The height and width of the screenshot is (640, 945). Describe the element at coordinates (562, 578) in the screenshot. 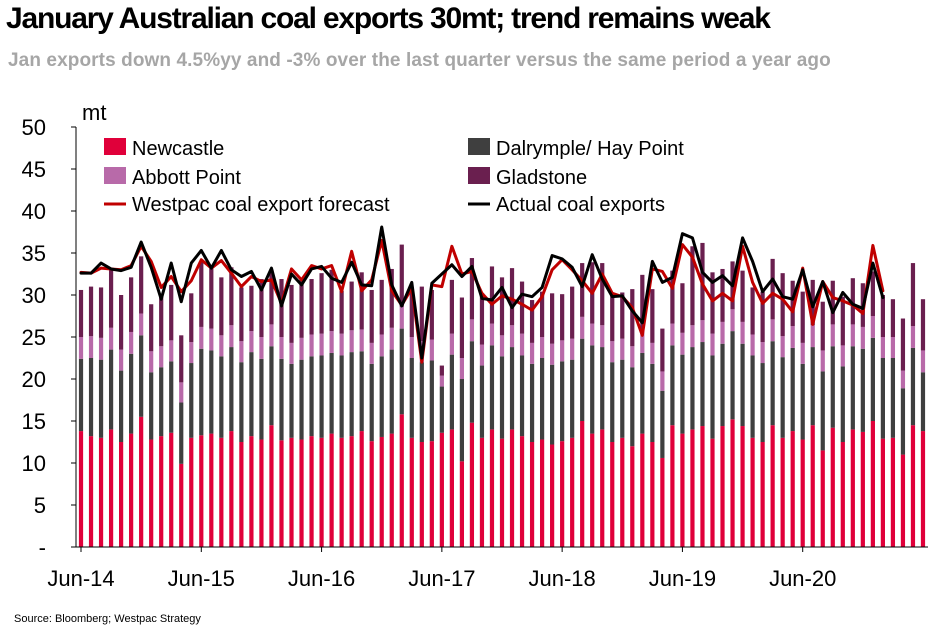

I see `x-tick-label-4: Jun-18` at that location.